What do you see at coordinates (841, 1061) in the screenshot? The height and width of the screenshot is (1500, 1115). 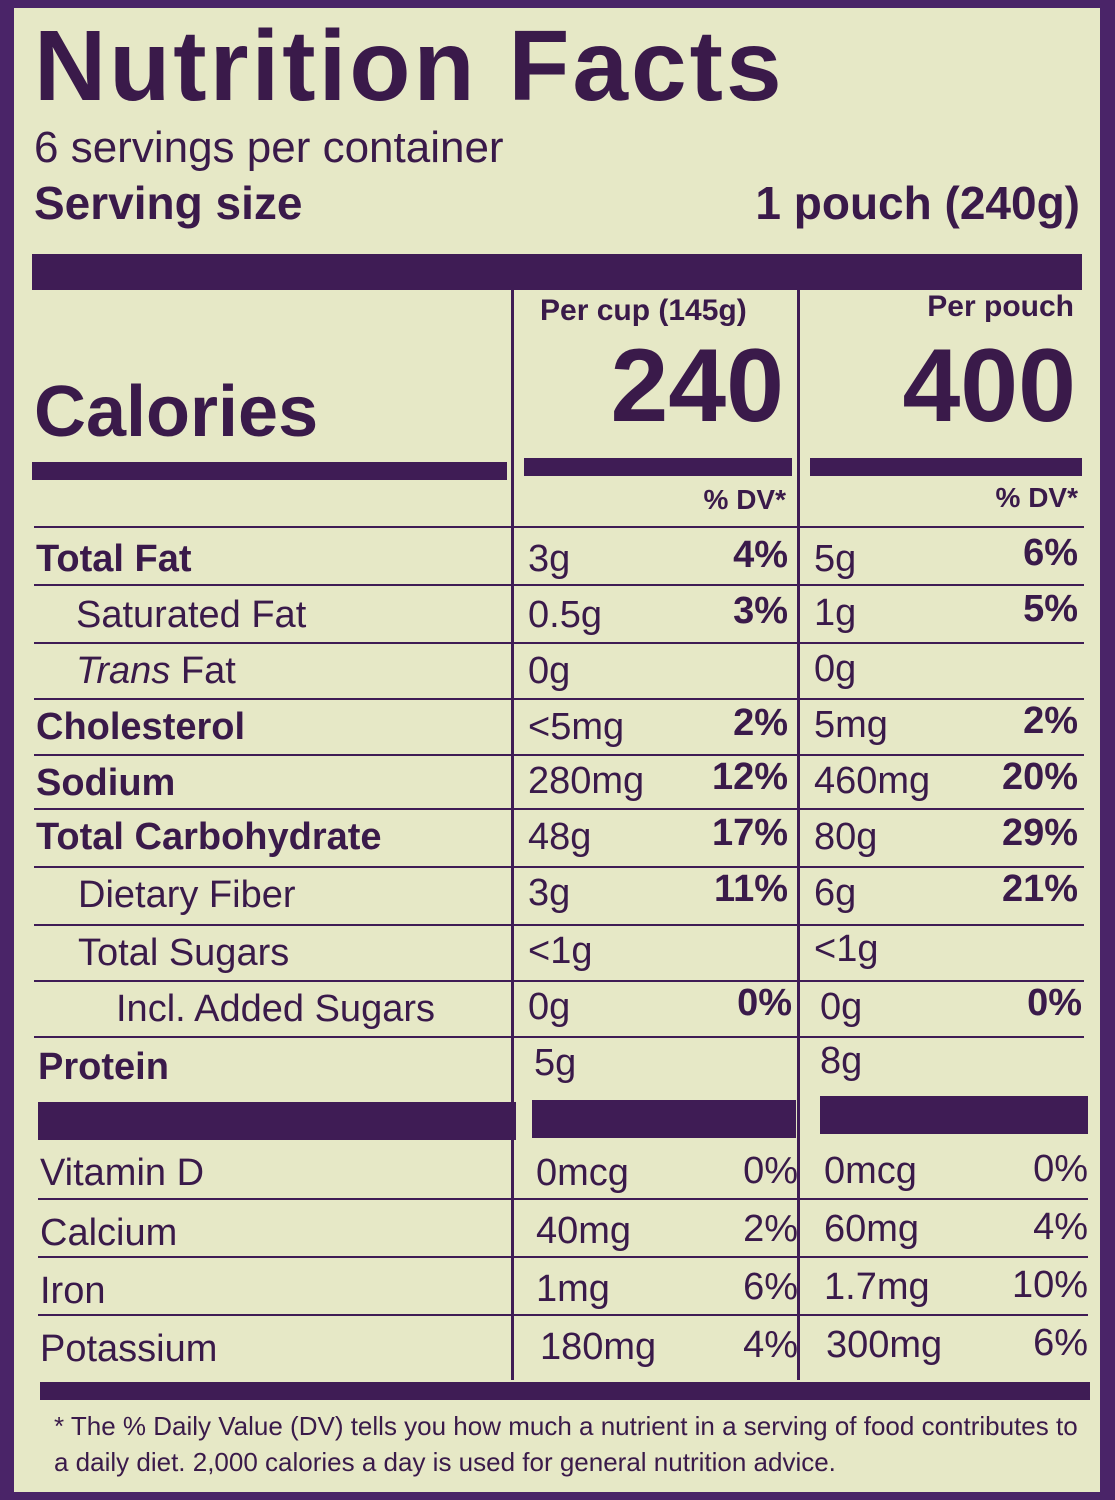 I see `value-pouch: 8g` at bounding box center [841, 1061].